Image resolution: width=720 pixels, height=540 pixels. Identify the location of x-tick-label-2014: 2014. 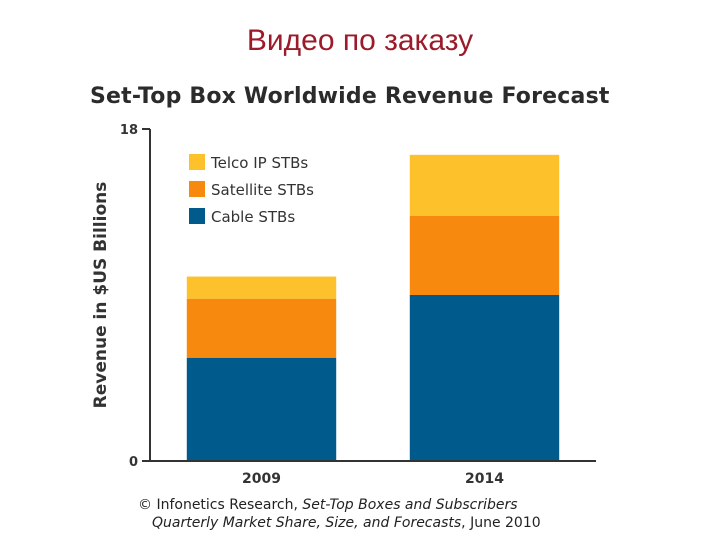
(484, 479).